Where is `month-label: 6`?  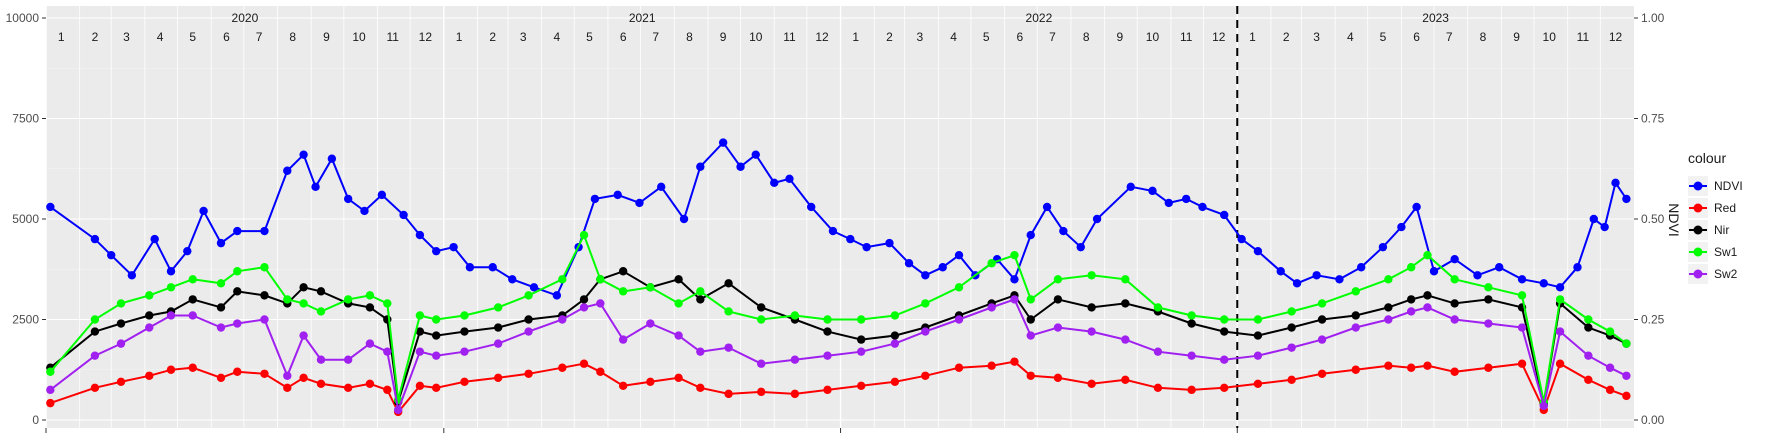 month-label: 6 is located at coordinates (226, 37).